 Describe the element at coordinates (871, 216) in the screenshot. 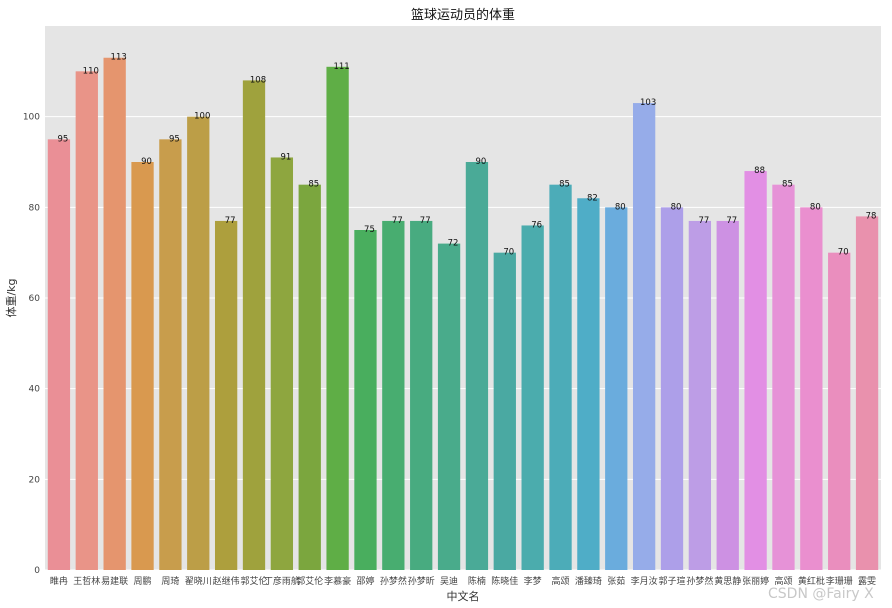

I see `data-label: 78` at that location.